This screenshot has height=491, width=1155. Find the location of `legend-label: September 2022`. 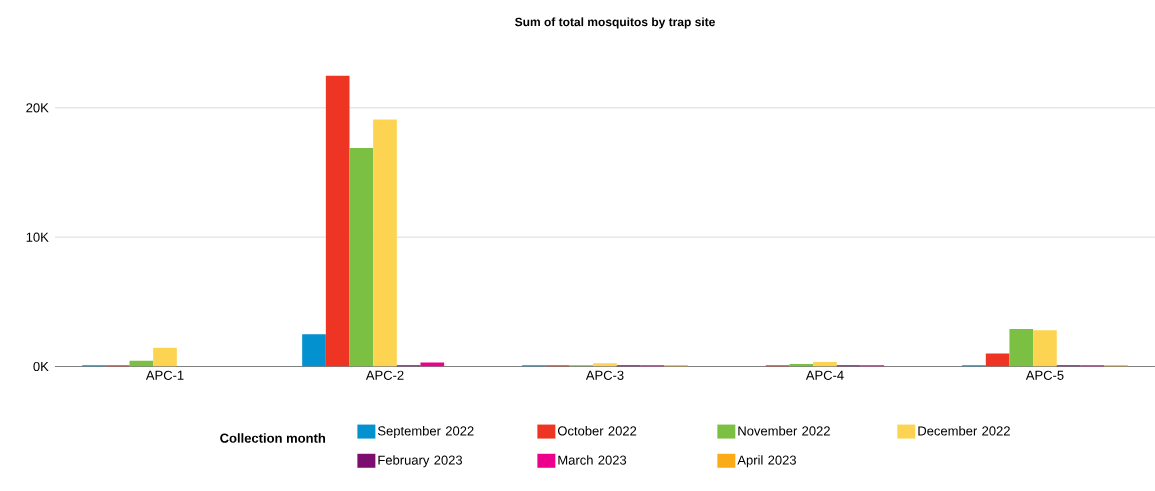

legend-label: September 2022 is located at coordinates (425, 432).